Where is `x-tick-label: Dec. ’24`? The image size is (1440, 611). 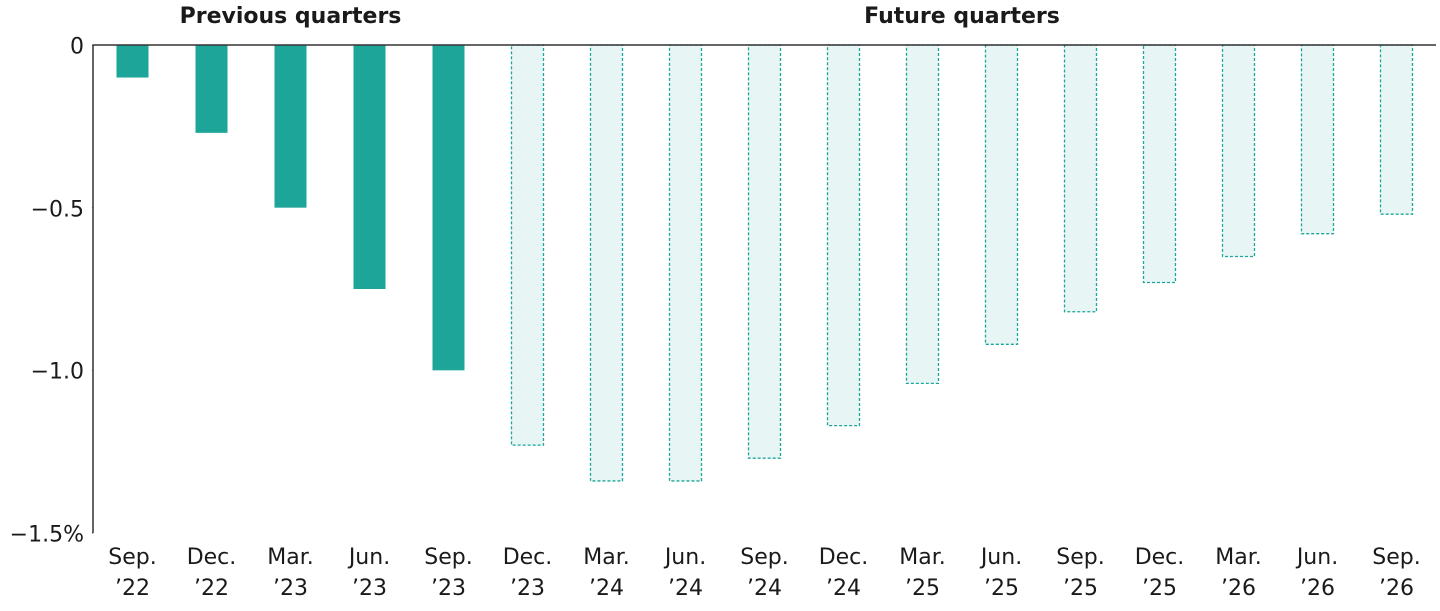
x-tick-label: Dec. ’24 is located at coordinates (843, 573).